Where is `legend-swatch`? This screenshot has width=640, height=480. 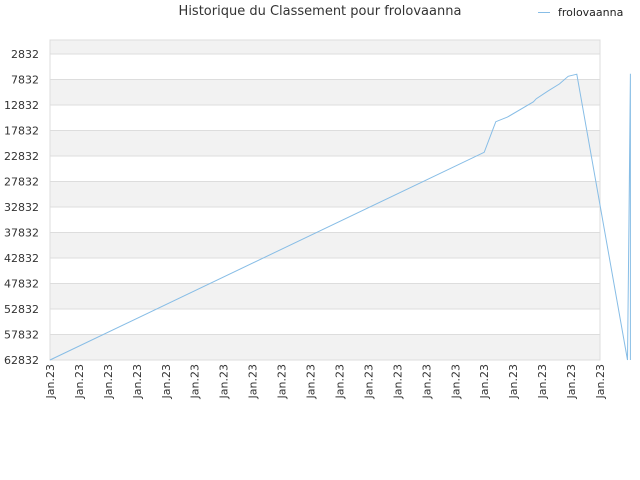 legend-swatch is located at coordinates (544, 12).